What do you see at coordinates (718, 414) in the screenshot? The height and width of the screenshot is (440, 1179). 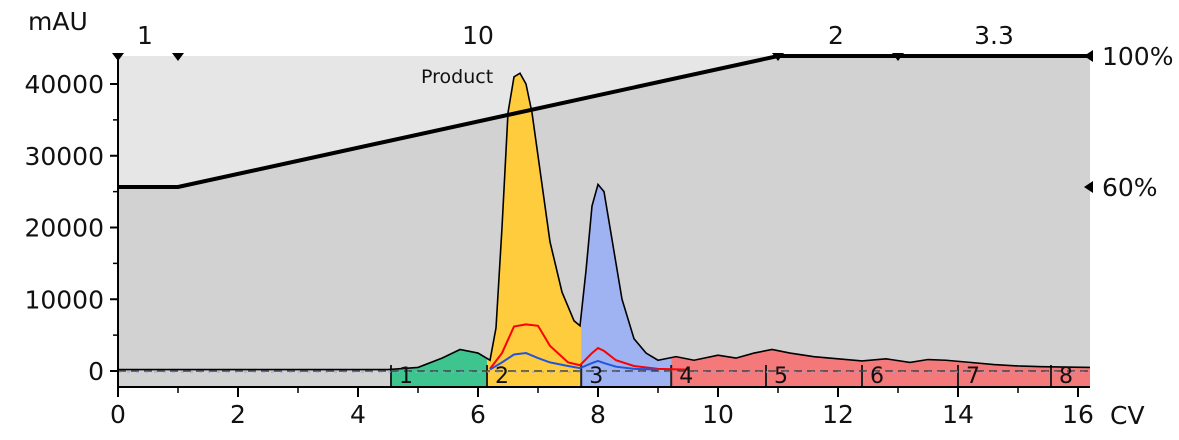 I see `x-tick-label: 10` at bounding box center [718, 414].